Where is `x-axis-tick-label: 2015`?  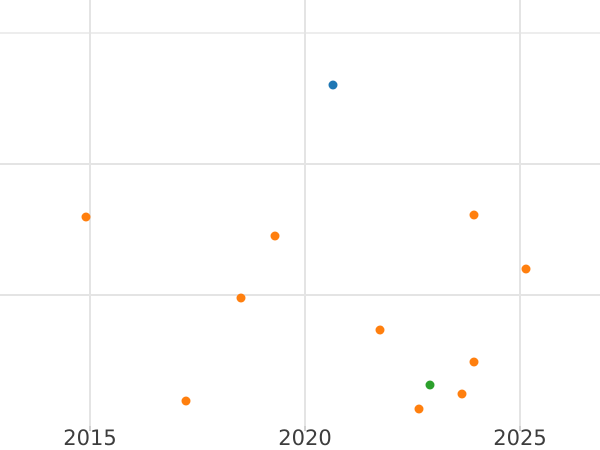
x-axis-tick-label: 2015 is located at coordinates (90, 438).